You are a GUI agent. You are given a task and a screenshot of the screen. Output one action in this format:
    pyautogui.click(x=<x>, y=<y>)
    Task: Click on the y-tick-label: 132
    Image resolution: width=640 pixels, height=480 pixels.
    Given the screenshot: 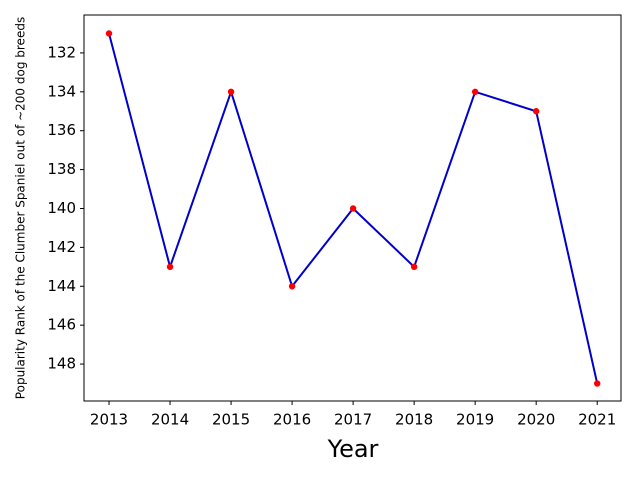 What is the action you would take?
    pyautogui.click(x=61, y=52)
    